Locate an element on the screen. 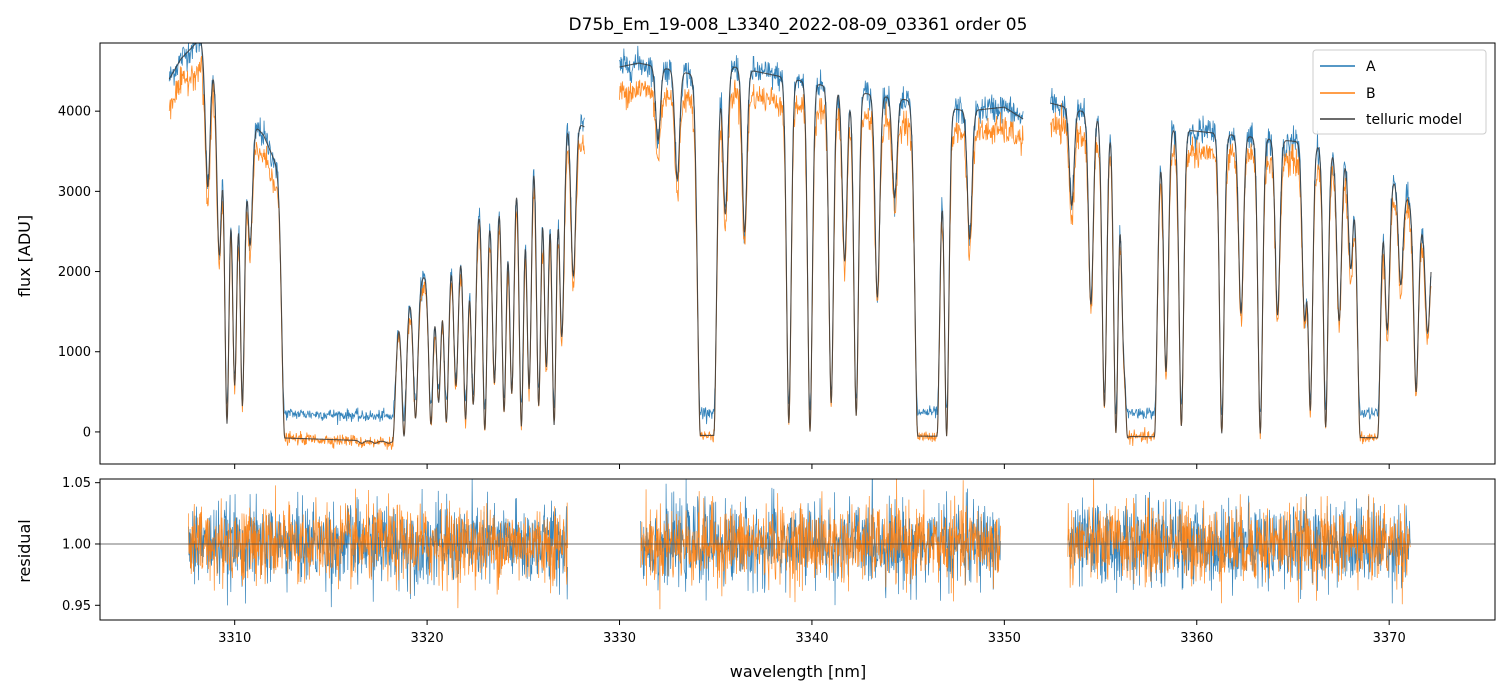  flux-ytick-label: 0 is located at coordinates (87, 432).